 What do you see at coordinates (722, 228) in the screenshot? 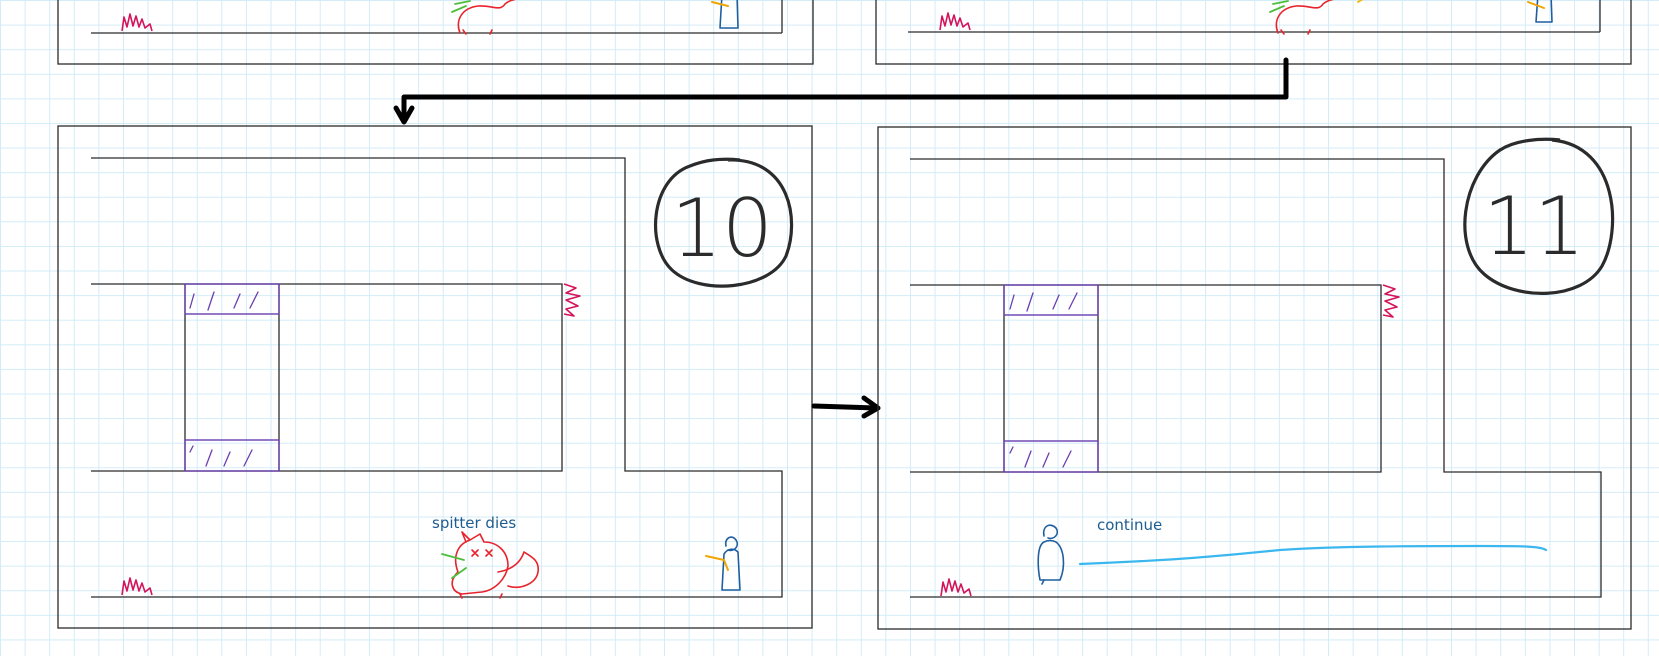
I see `panel-number-10: 10` at bounding box center [722, 228].